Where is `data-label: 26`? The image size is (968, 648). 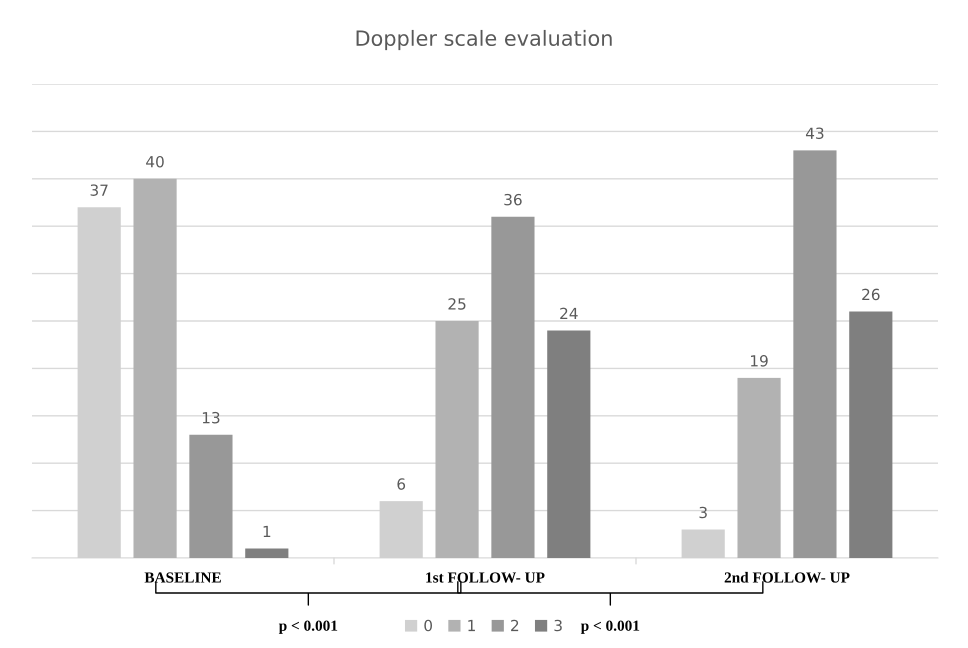
data-label: 26 is located at coordinates (871, 294).